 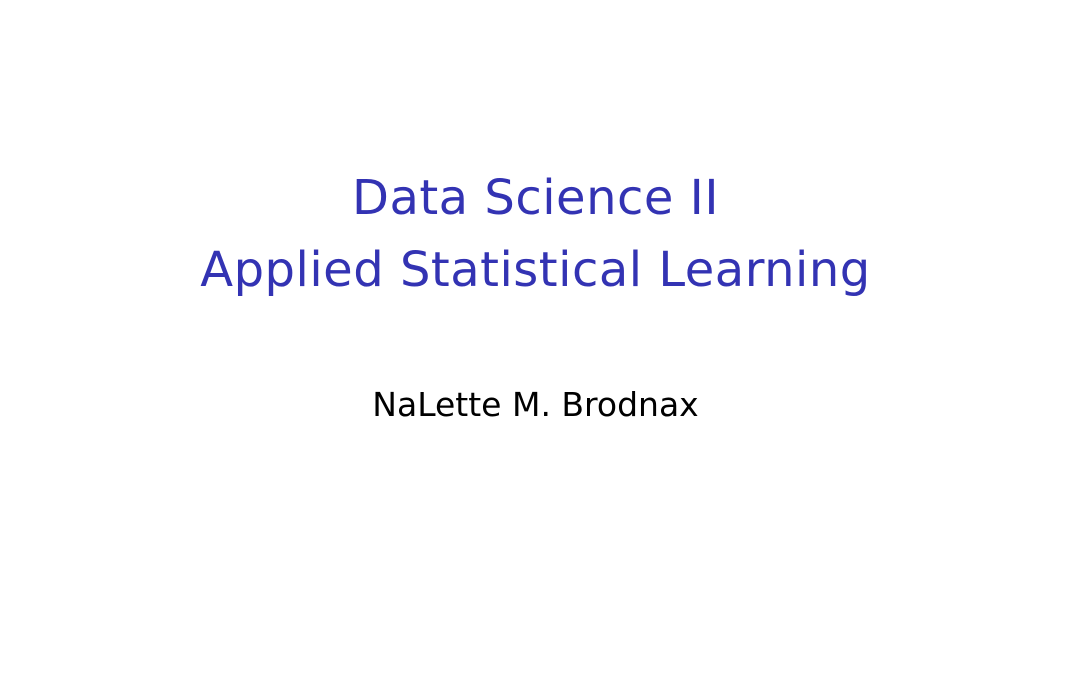 What do you see at coordinates (535, 270) in the screenshot?
I see `title-line-2: Applied Statistical Learning` at bounding box center [535, 270].